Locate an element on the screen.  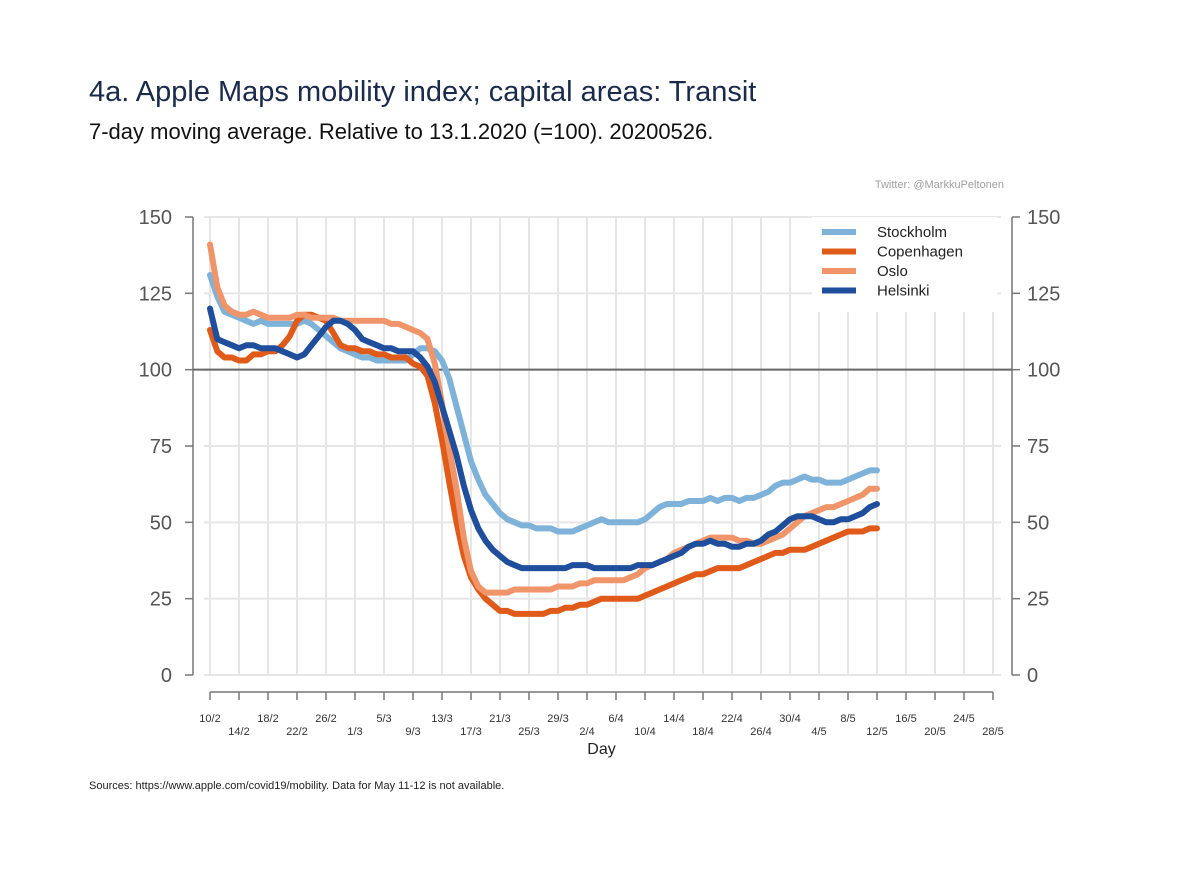
x-tick-label: 16/5 is located at coordinates (905, 719).